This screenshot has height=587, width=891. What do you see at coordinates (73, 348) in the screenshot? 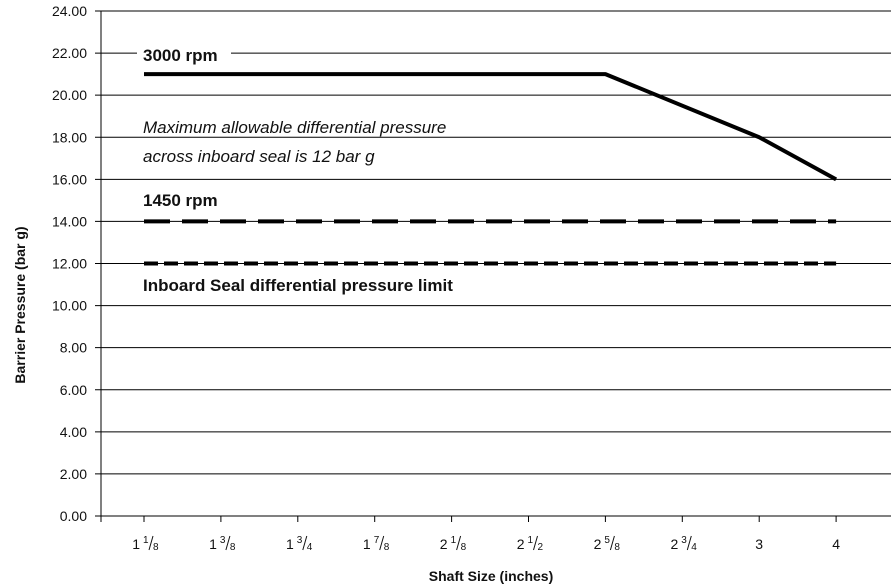
I see `y-tick-label: 8.00` at bounding box center [73, 348].